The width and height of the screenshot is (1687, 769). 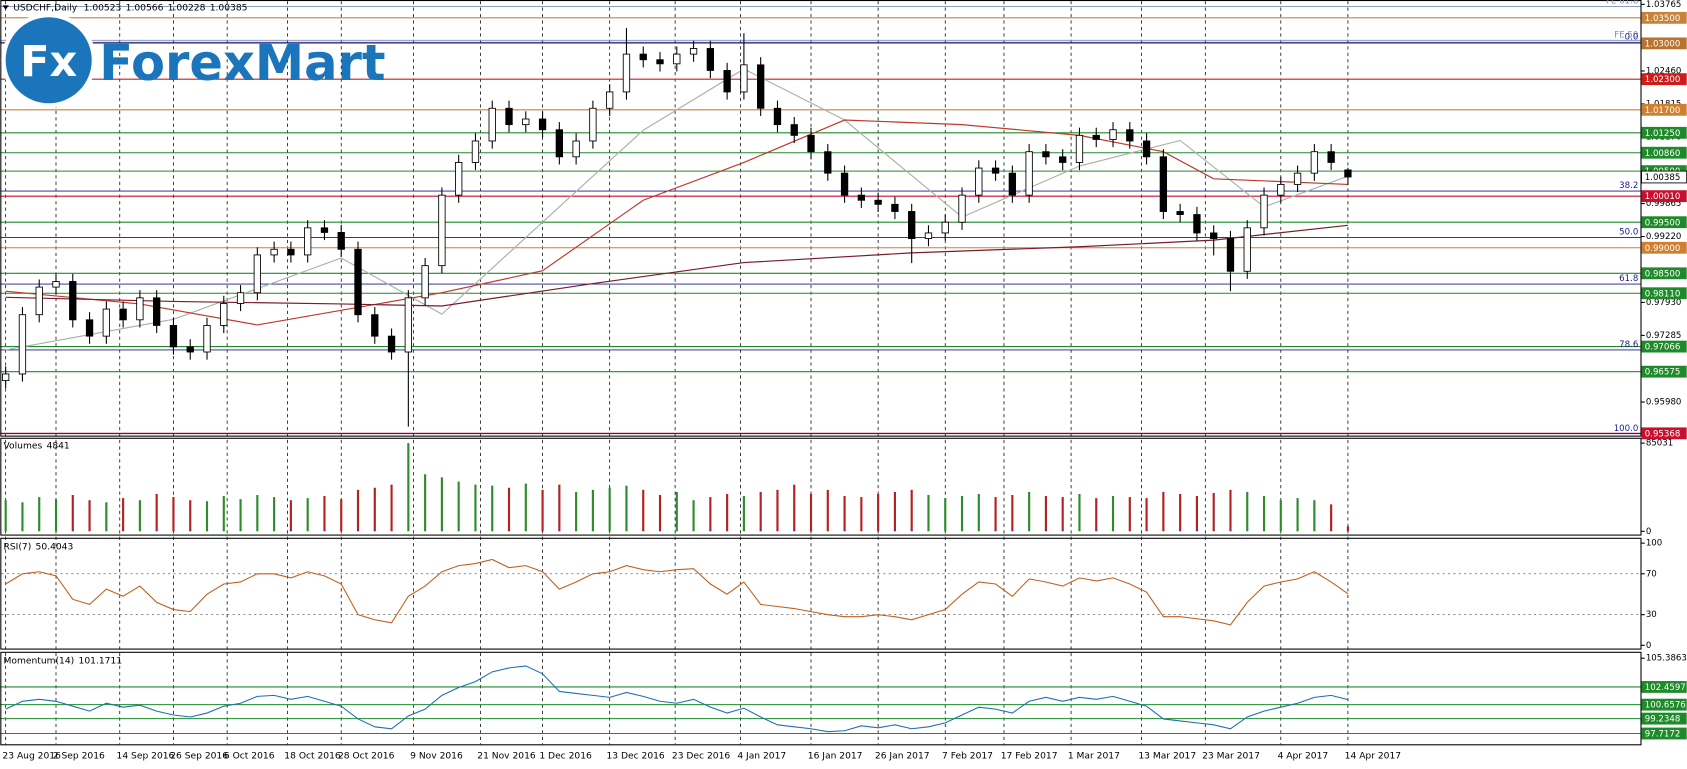 What do you see at coordinates (1664, 303) in the screenshot?
I see `y-tick-label: 0.97930` at bounding box center [1664, 303].